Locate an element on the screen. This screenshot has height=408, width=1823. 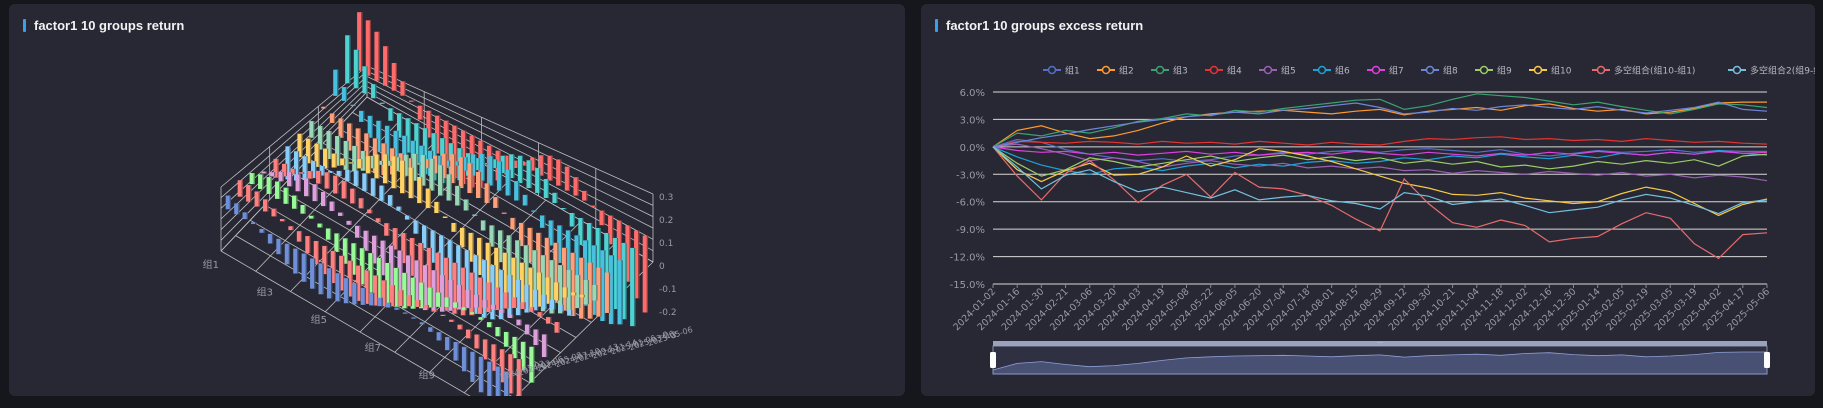
legend-item: 组10 is located at coordinates (1550, 71).